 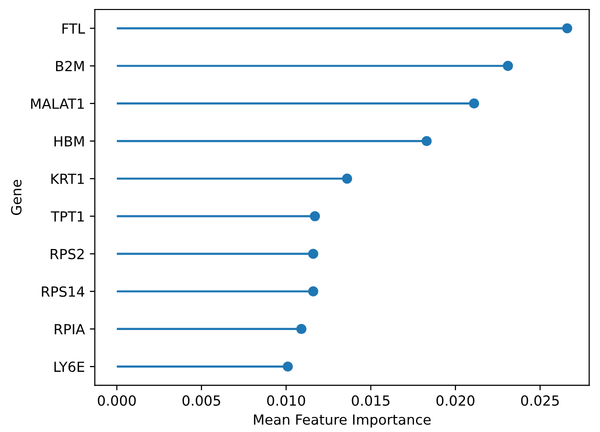 What do you see at coordinates (69, 329) in the screenshot?
I see `y-tick-label: RPIA` at bounding box center [69, 329].